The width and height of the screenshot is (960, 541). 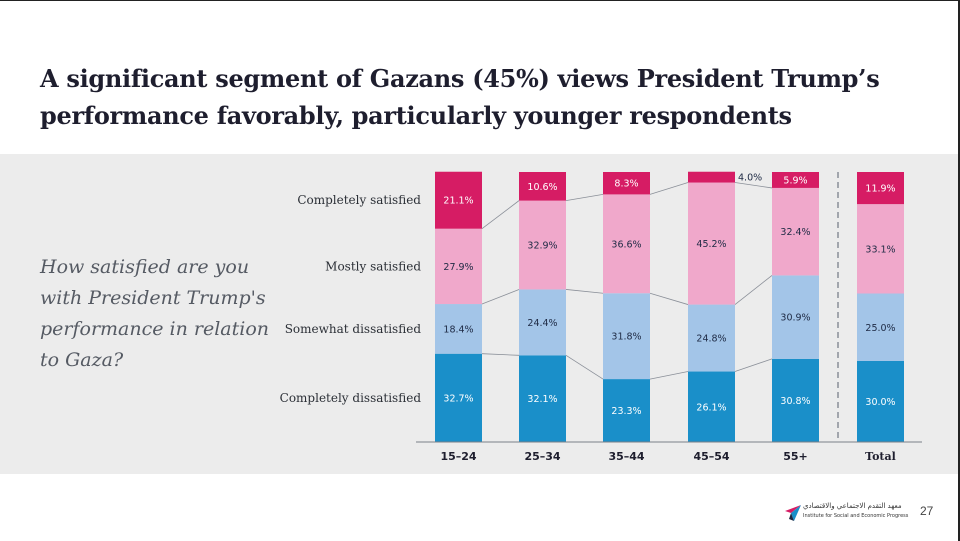 What do you see at coordinates (852, 506) in the screenshot?
I see `logo-arabic-text: معهد التقدم الاجتماعي والاقتصادي` at bounding box center [852, 506].